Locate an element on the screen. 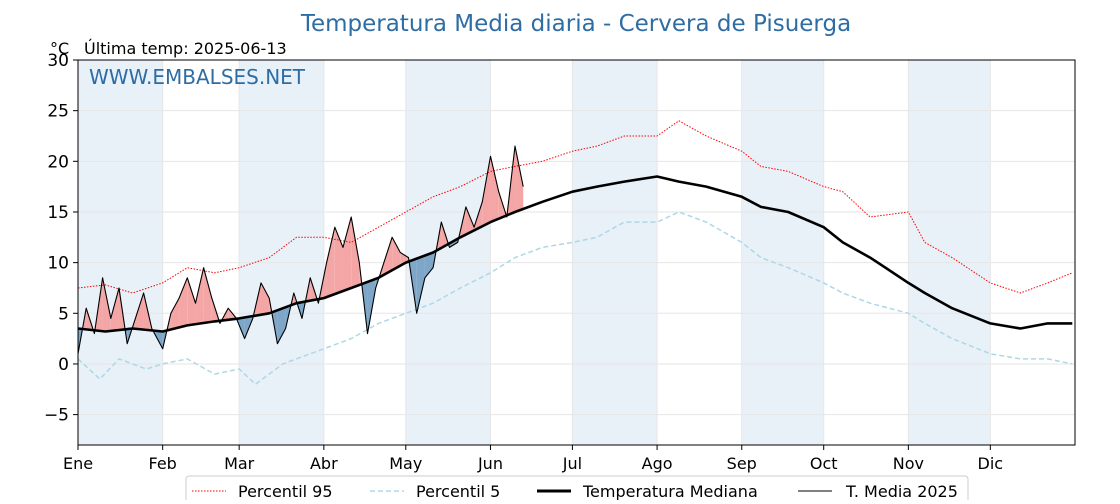  x-tick-label: Abr is located at coordinates (324, 463).